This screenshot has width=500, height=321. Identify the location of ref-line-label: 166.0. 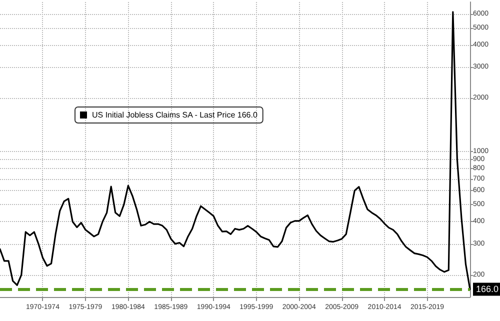
(487, 289).